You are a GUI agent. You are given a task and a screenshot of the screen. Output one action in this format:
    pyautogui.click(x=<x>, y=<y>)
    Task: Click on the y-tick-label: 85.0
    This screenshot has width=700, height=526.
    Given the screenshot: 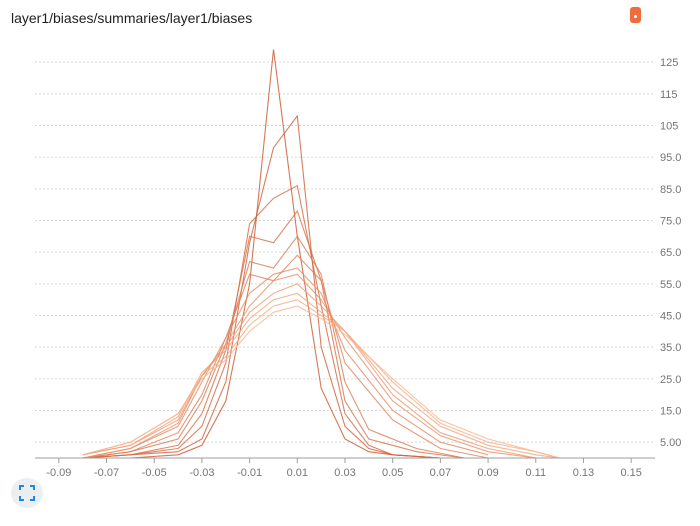 What is the action you would take?
    pyautogui.click(x=670, y=190)
    